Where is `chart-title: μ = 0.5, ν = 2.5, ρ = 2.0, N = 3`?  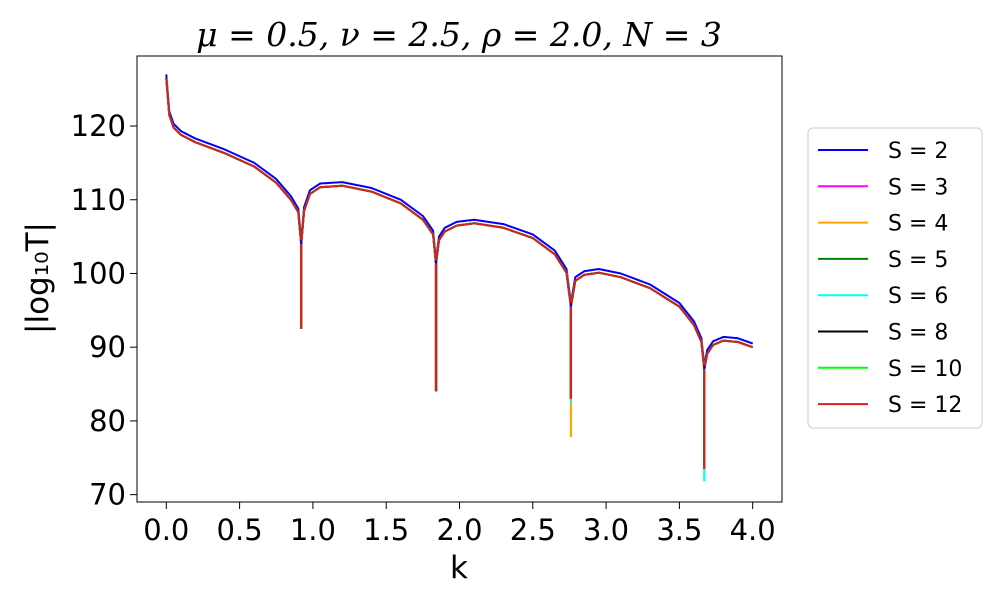
chart-title: μ = 0.5, ν = 2.5, ρ = 2.0, N = 3 is located at coordinates (459, 34).